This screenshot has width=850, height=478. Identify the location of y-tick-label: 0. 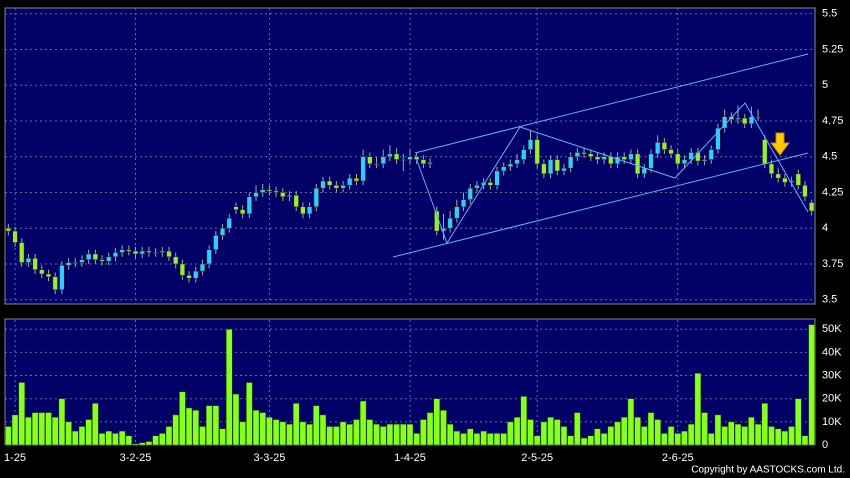
(825, 445).